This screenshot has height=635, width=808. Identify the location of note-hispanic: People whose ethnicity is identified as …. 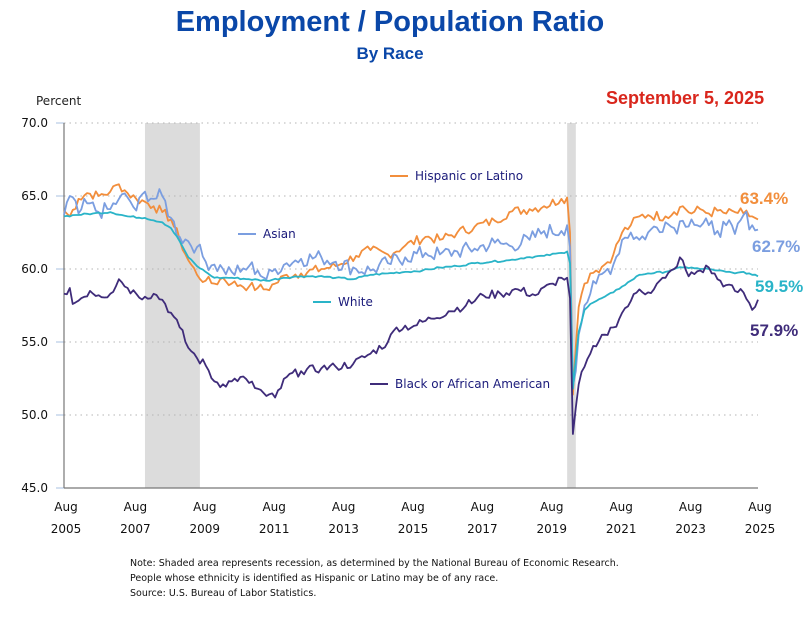
(314, 578).